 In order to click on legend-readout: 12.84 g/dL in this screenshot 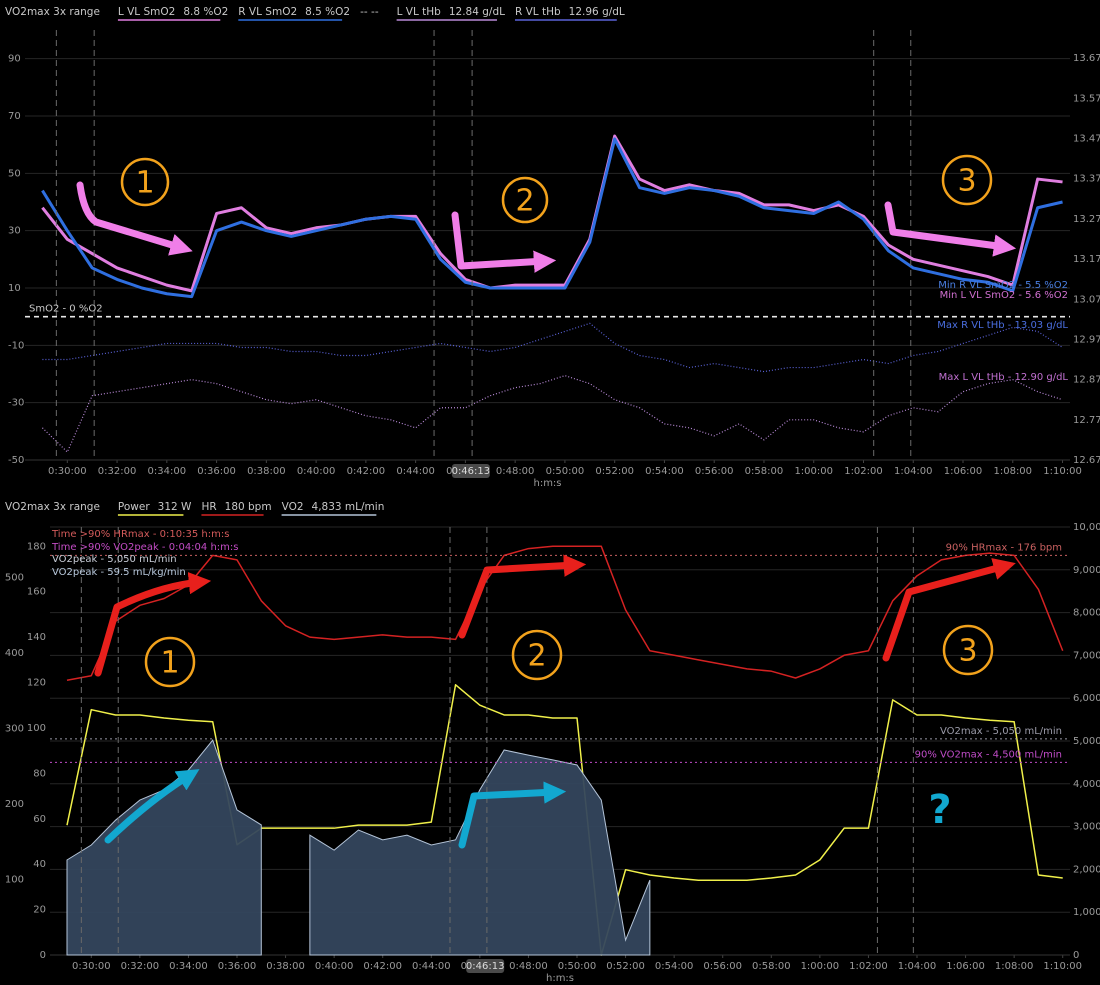, I will do `click(477, 12)`.